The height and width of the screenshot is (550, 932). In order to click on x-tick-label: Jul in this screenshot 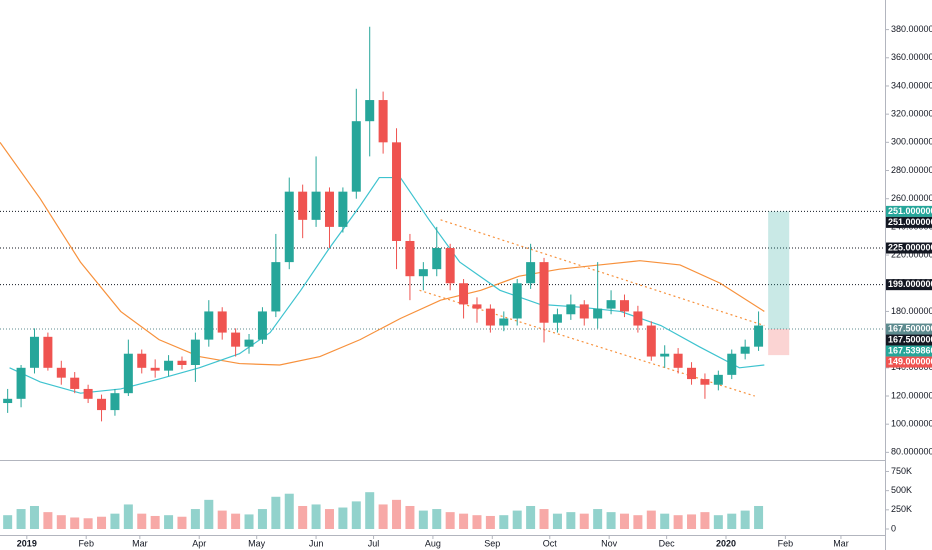, I will do `click(374, 543)`.